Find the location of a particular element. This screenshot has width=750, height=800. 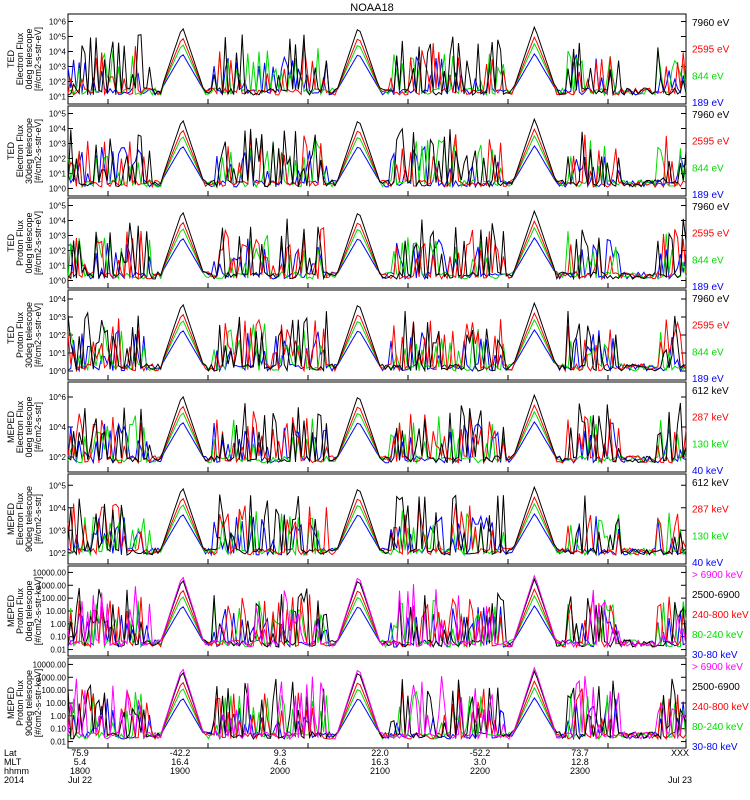

y-axis-label-line: MEPED is located at coordinates (11, 611).